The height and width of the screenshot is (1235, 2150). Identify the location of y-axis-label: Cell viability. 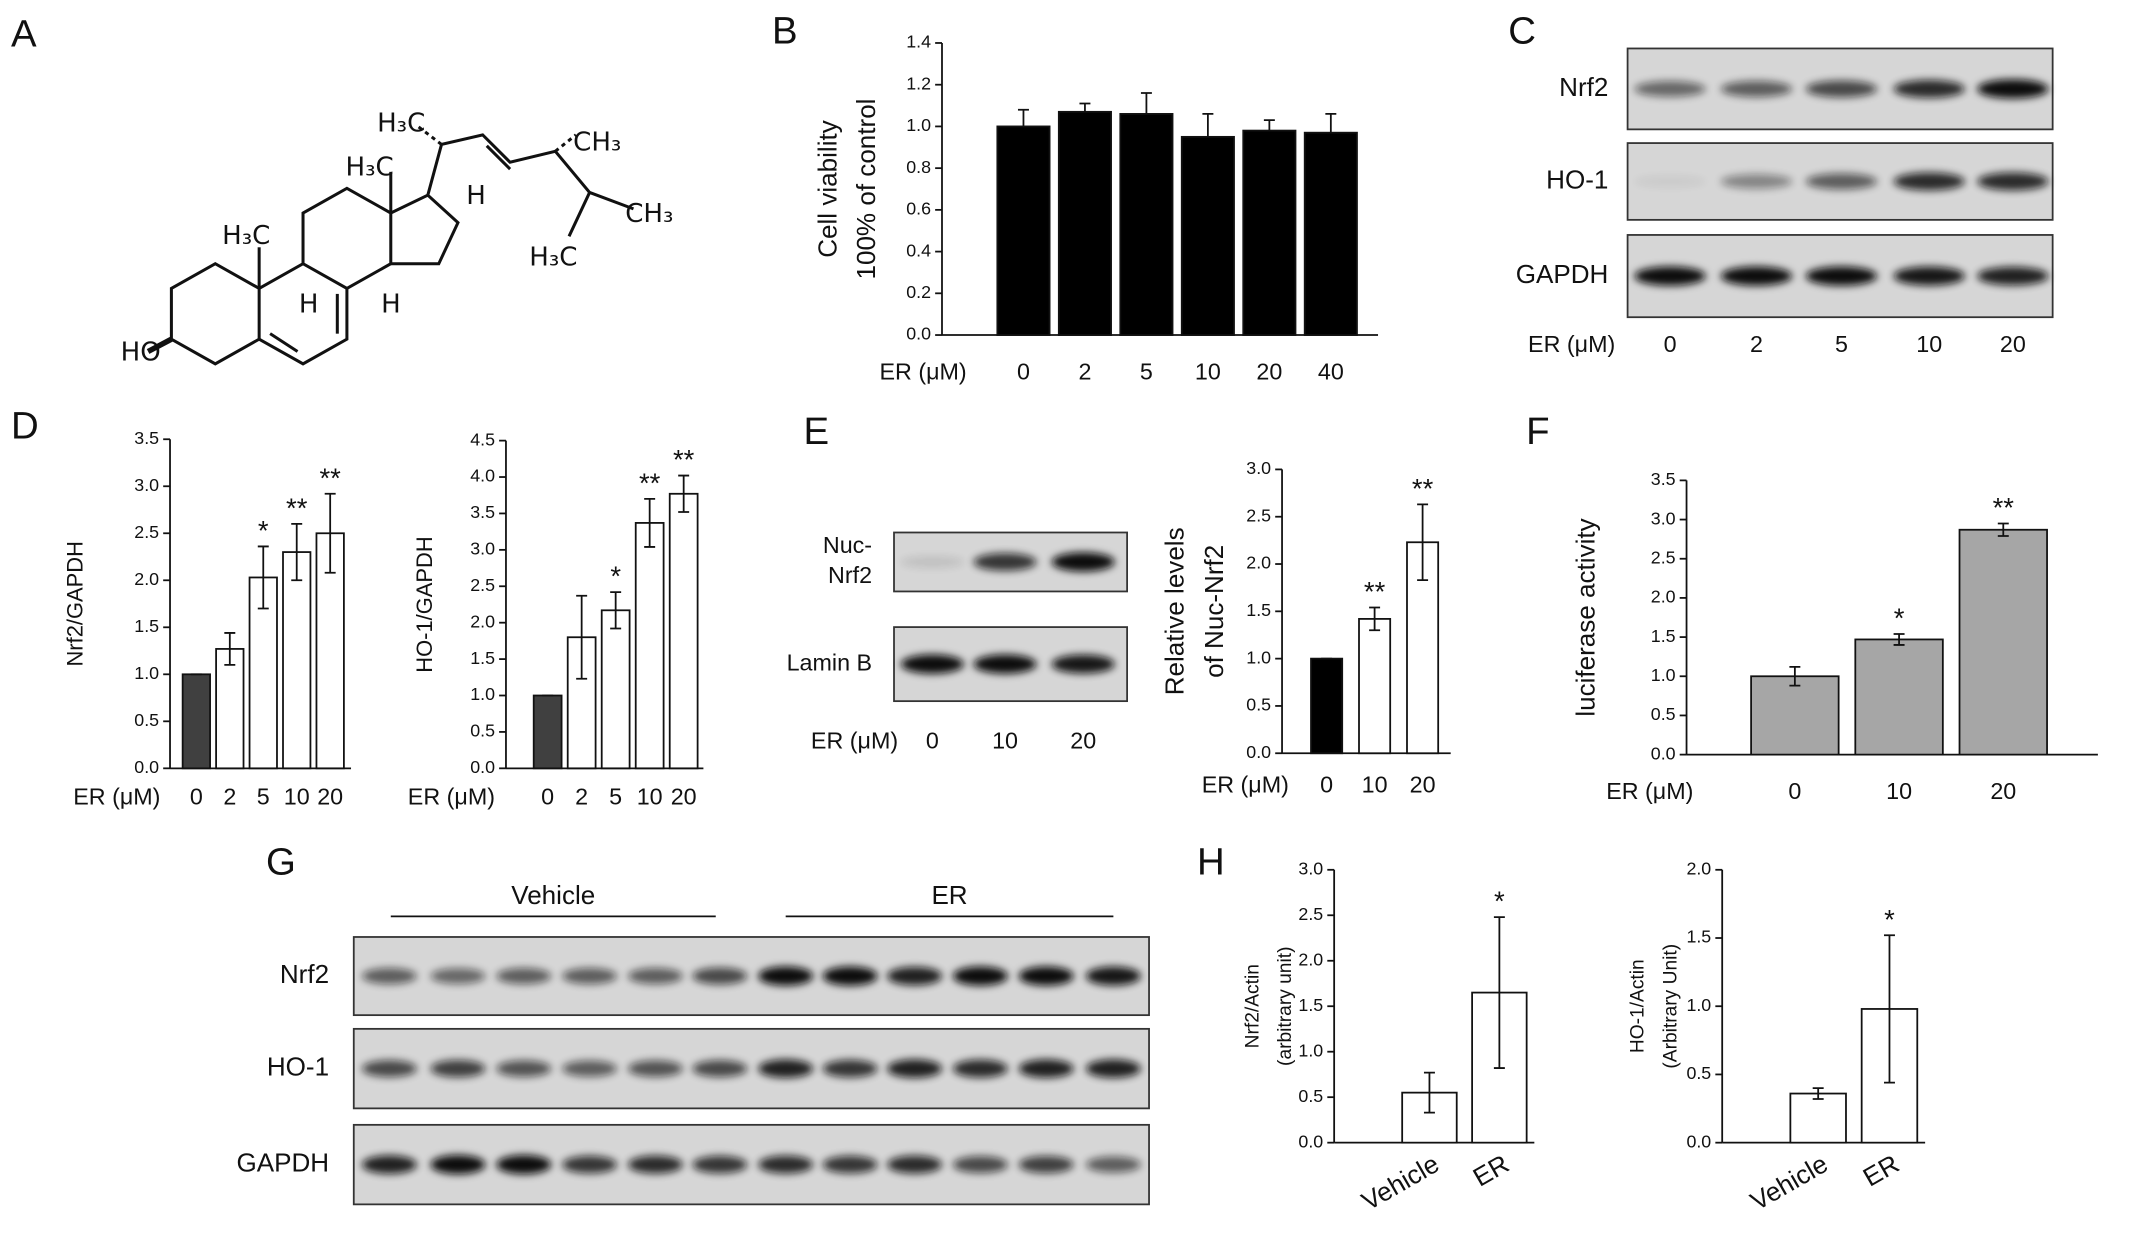
(827, 189).